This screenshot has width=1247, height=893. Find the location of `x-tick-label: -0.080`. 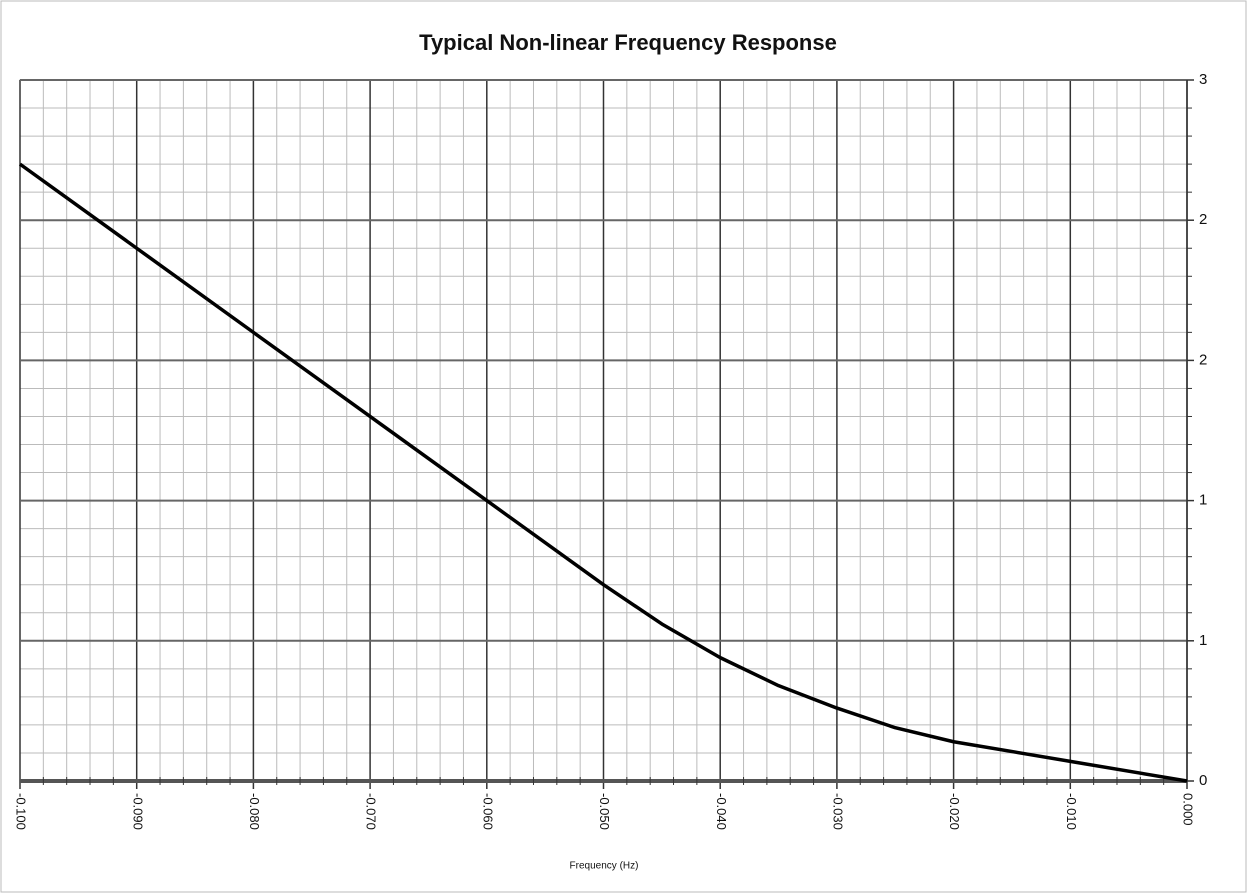

x-tick-label: -0.080 is located at coordinates (254, 811).